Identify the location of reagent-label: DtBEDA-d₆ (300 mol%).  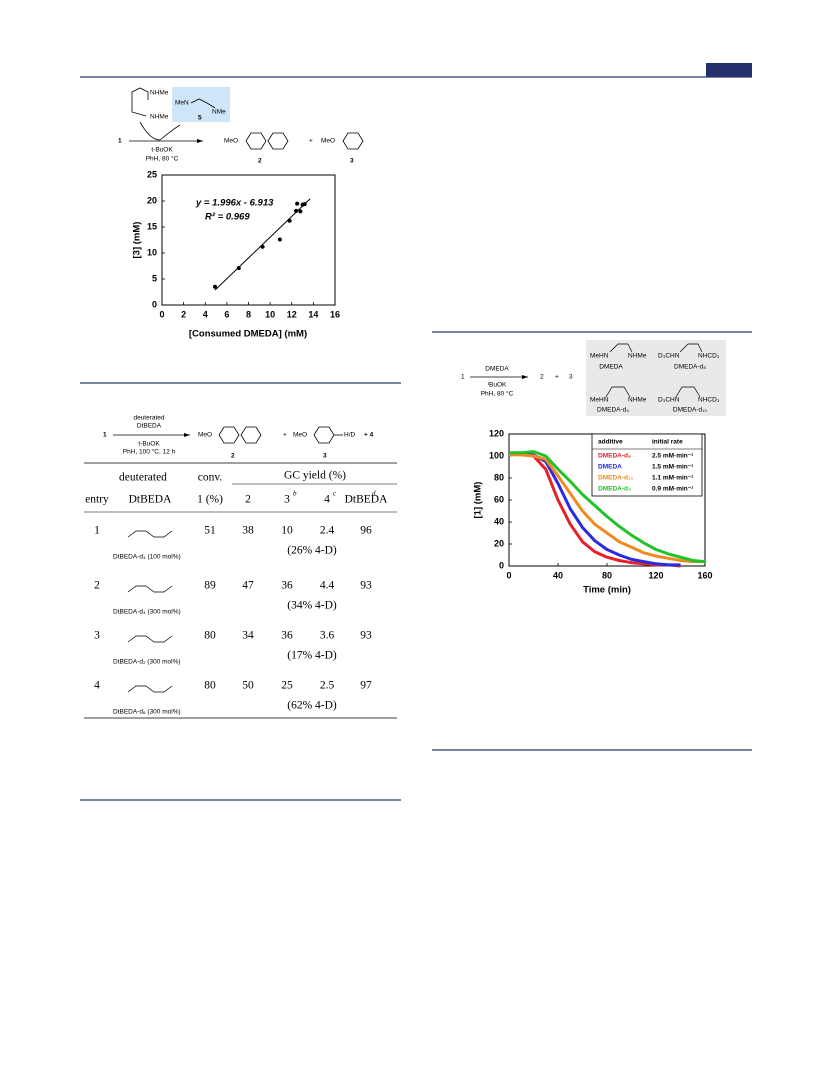
(147, 712).